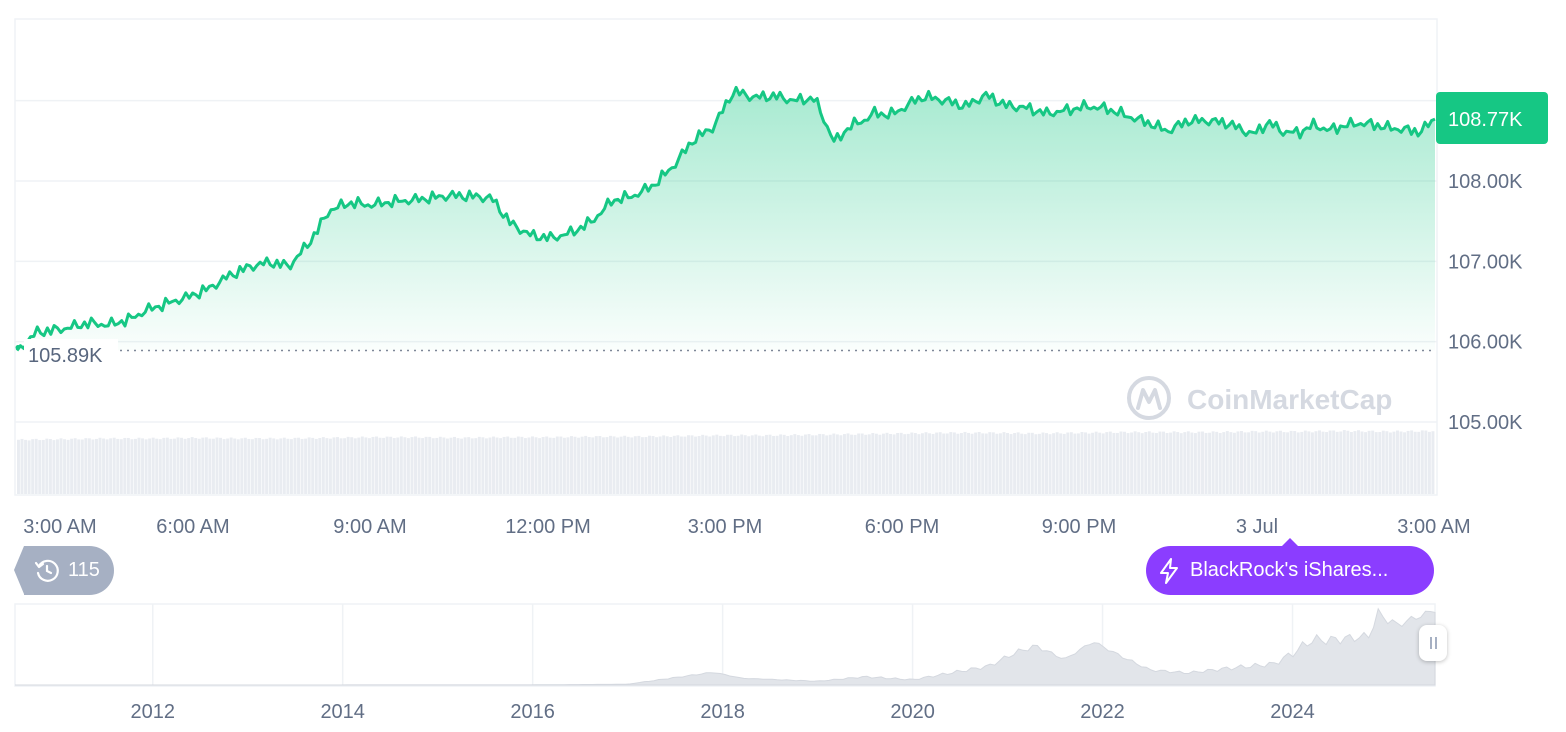 The image size is (1566, 732). I want to click on x-tick-label: 6:00 AM, so click(192, 527).